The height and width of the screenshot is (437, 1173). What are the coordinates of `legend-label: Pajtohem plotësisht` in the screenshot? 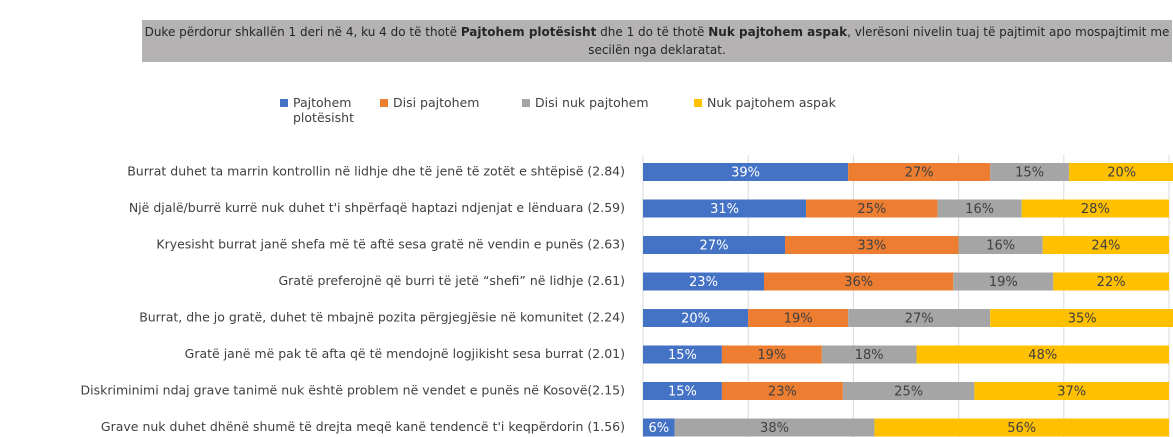 It's located at (323, 110).